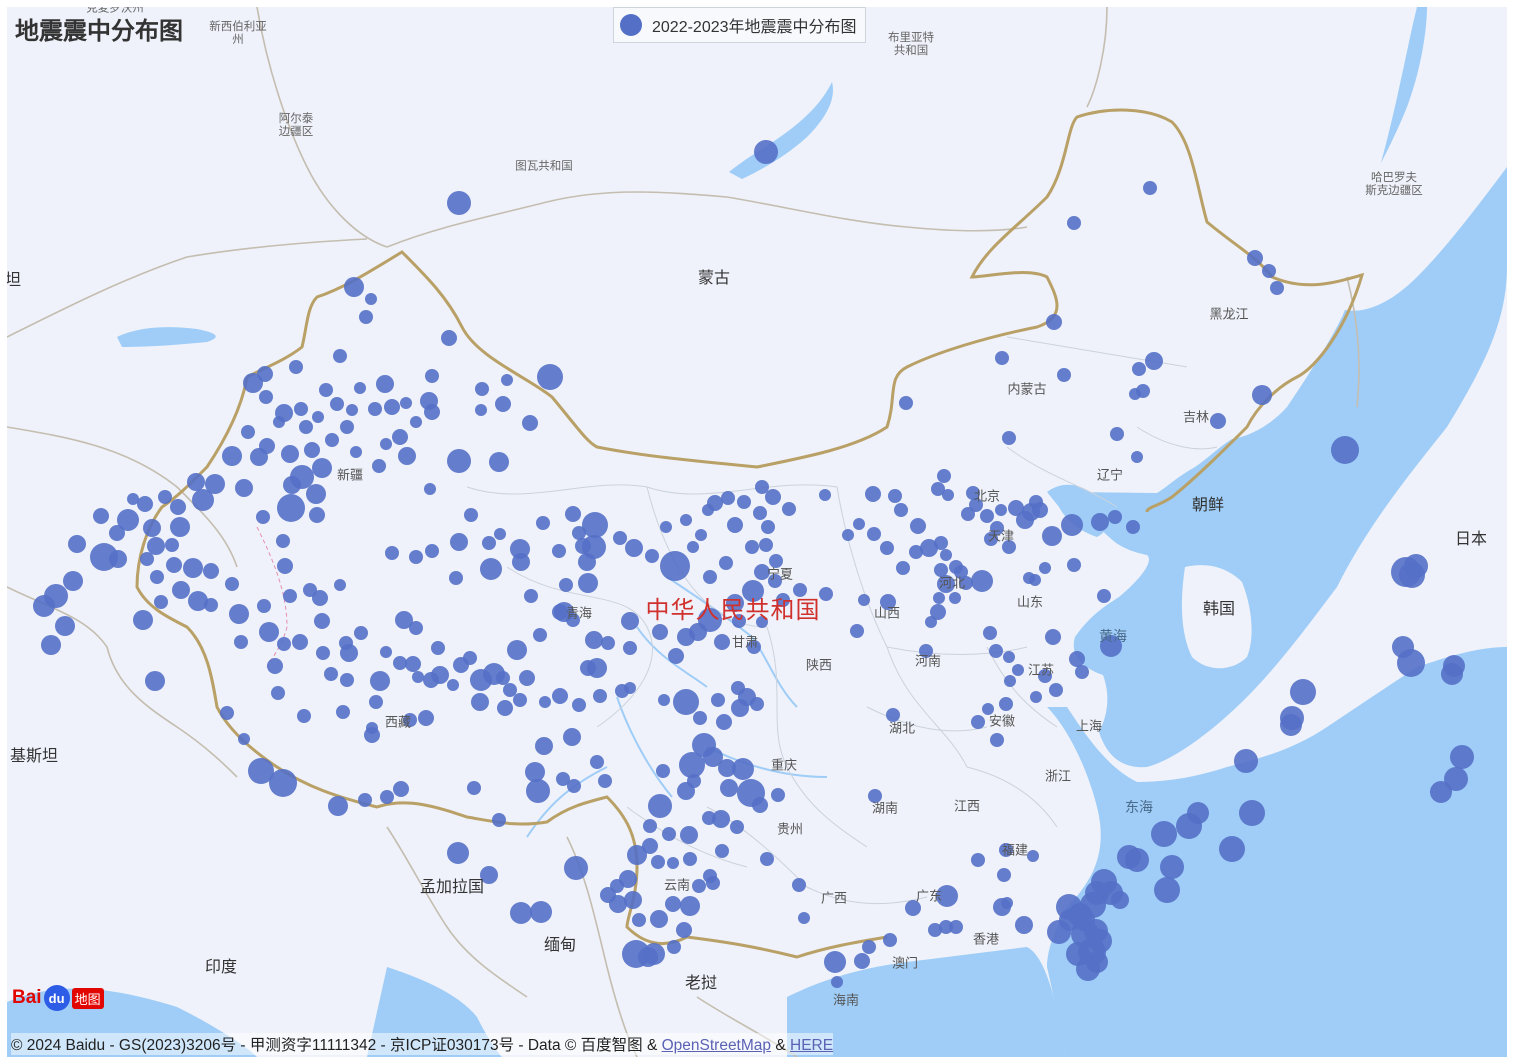 This screenshot has width=1513, height=1064. What do you see at coordinates (739, 25) in the screenshot?
I see `legend: 2022-2023年地震震中分布图` at bounding box center [739, 25].